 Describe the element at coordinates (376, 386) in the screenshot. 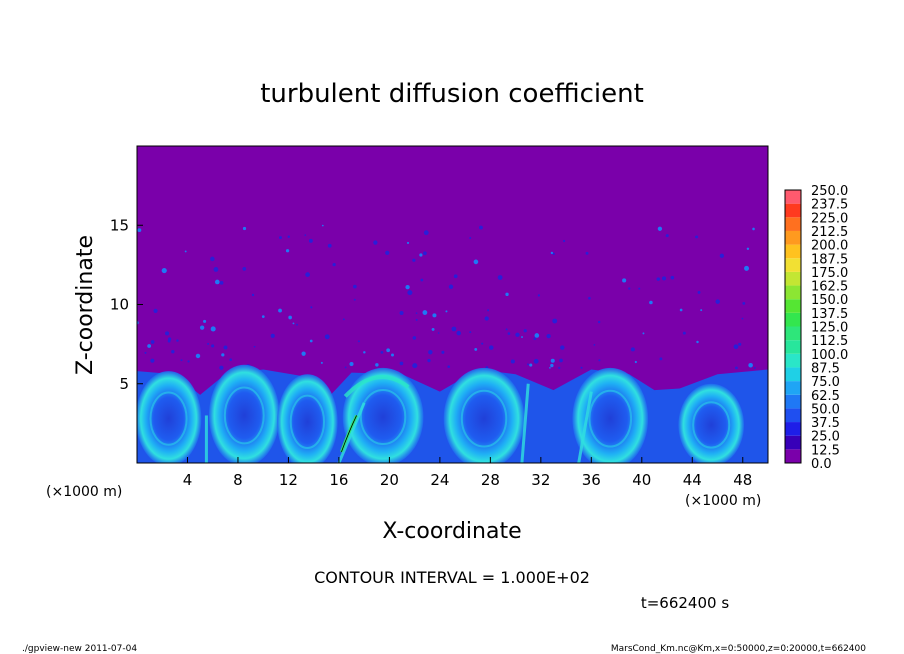

I see `plume-cap` at that location.